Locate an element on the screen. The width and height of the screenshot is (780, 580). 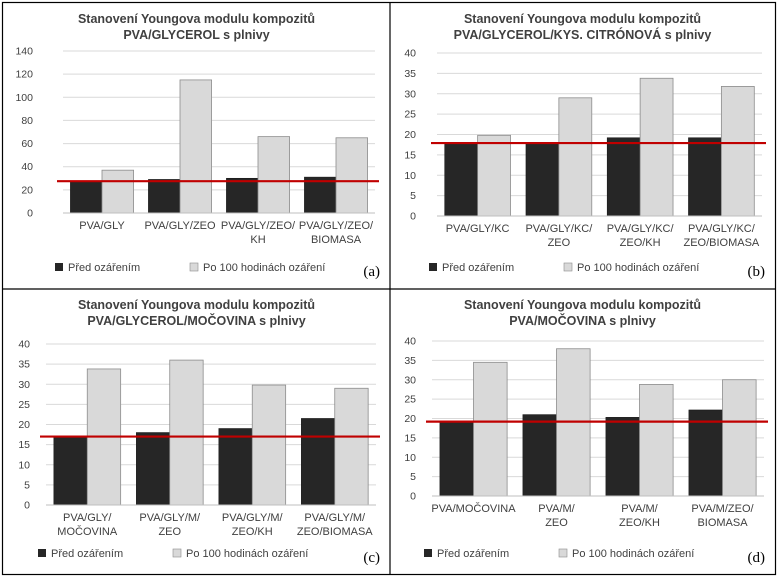
category-label-line: PVA/MOČOVINA is located at coordinates (473, 508).